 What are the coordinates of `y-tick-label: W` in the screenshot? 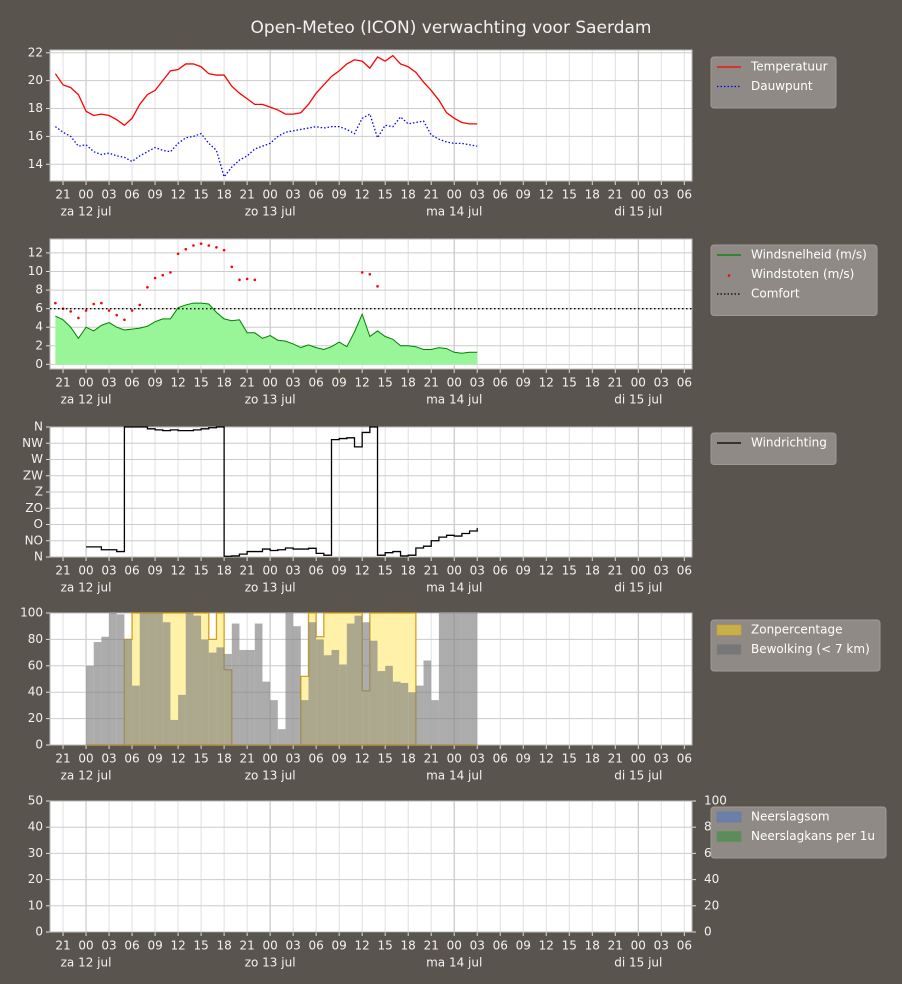 It's located at (37, 459).